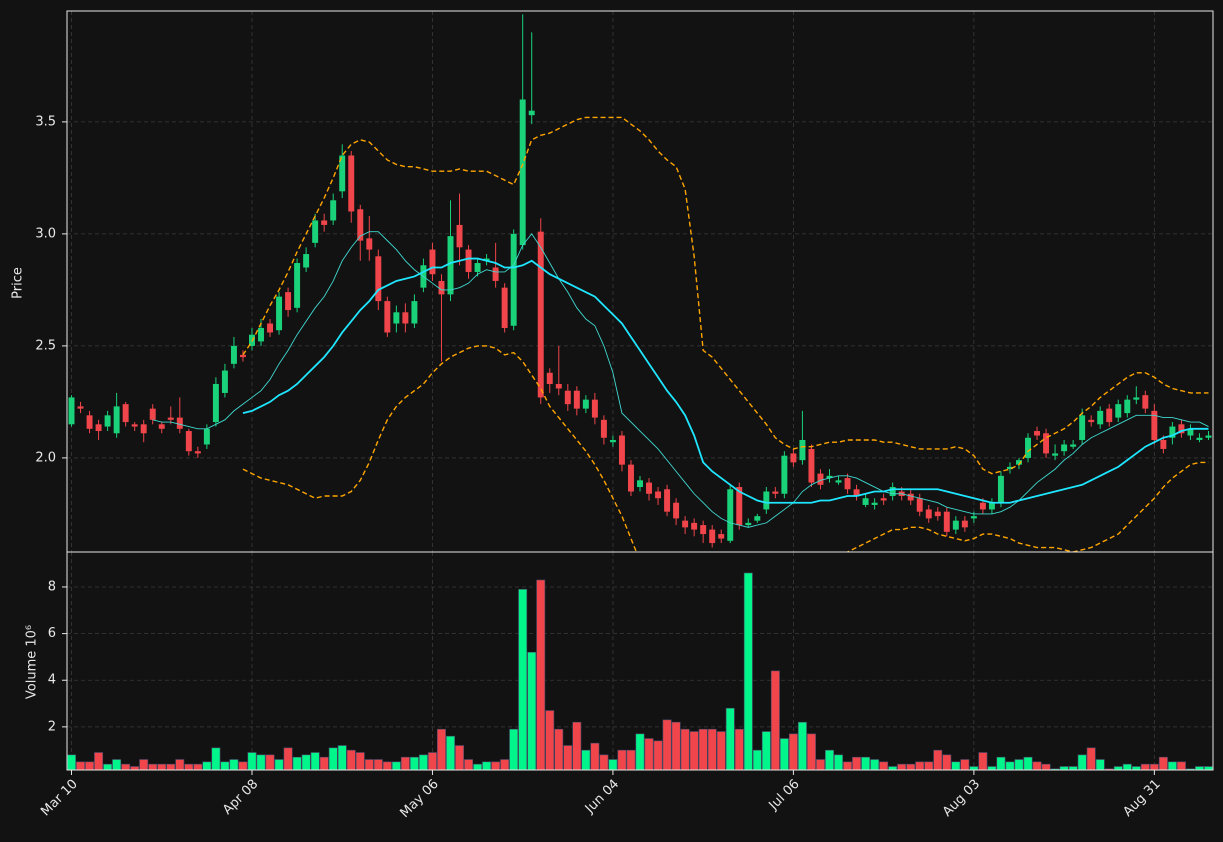 The width and height of the screenshot is (1223, 842). Describe the element at coordinates (45, 233) in the screenshot. I see `y-tick-label: 3.0` at that location.